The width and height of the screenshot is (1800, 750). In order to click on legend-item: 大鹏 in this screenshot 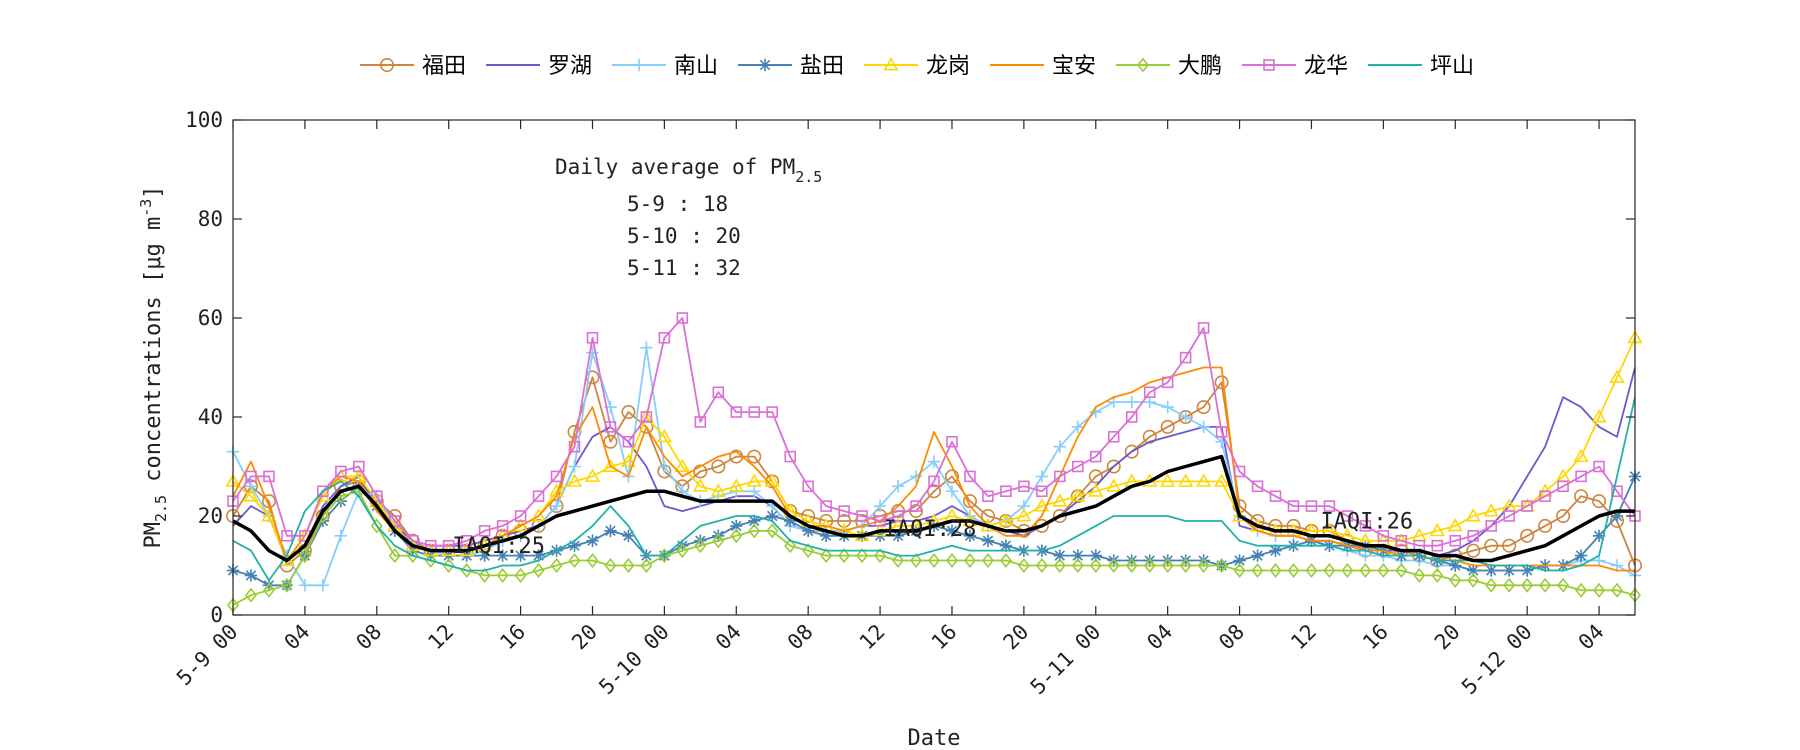, I will do `click(1169, 66)`.